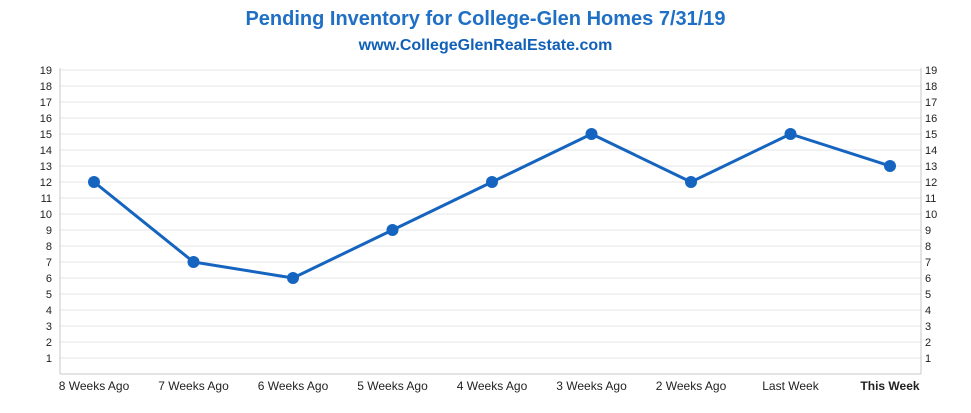  What do you see at coordinates (392, 386) in the screenshot?
I see `x-tick-5-weeks-ago: 5 Weeks Ago` at bounding box center [392, 386].